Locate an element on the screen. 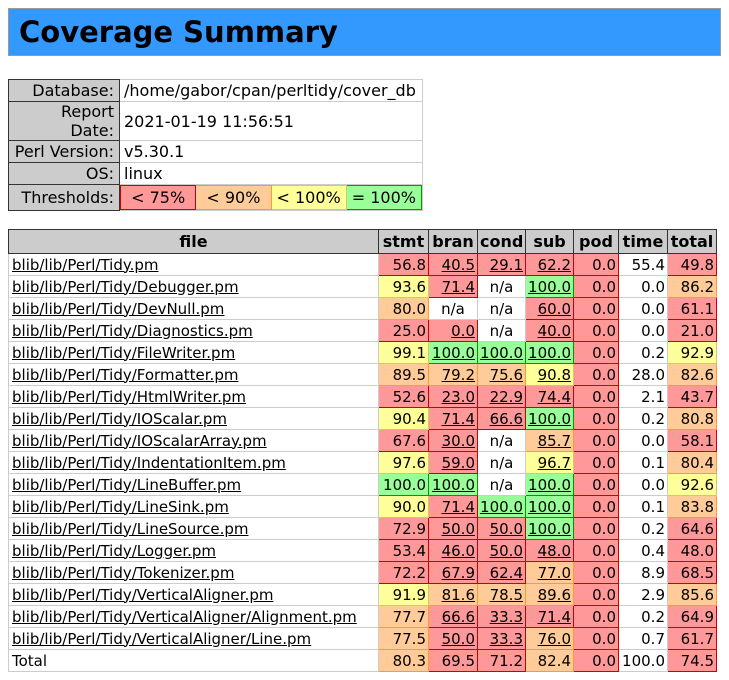 Image resolution: width=729 pixels, height=680 pixels. cond-link: 75.6 is located at coordinates (506, 374).